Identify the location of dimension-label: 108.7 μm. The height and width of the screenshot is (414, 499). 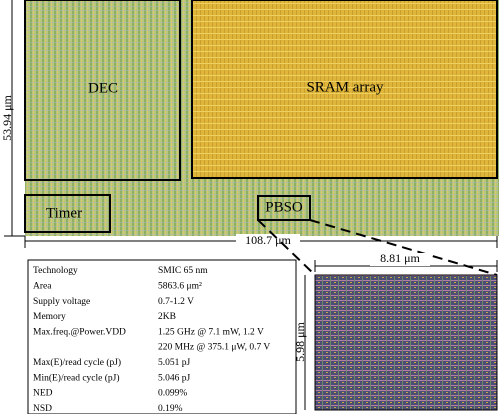
(268, 240).